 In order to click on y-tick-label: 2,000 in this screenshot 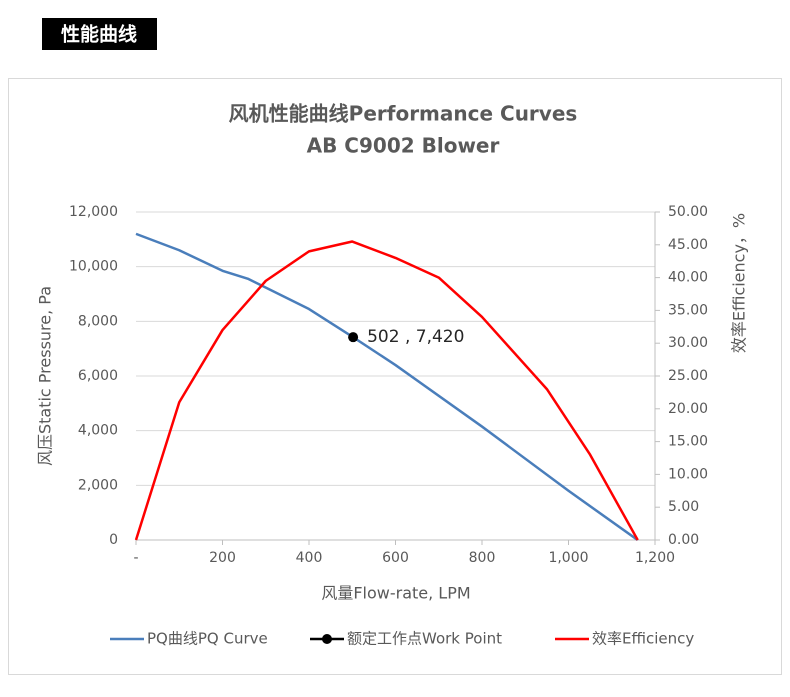, I will do `click(98, 485)`.